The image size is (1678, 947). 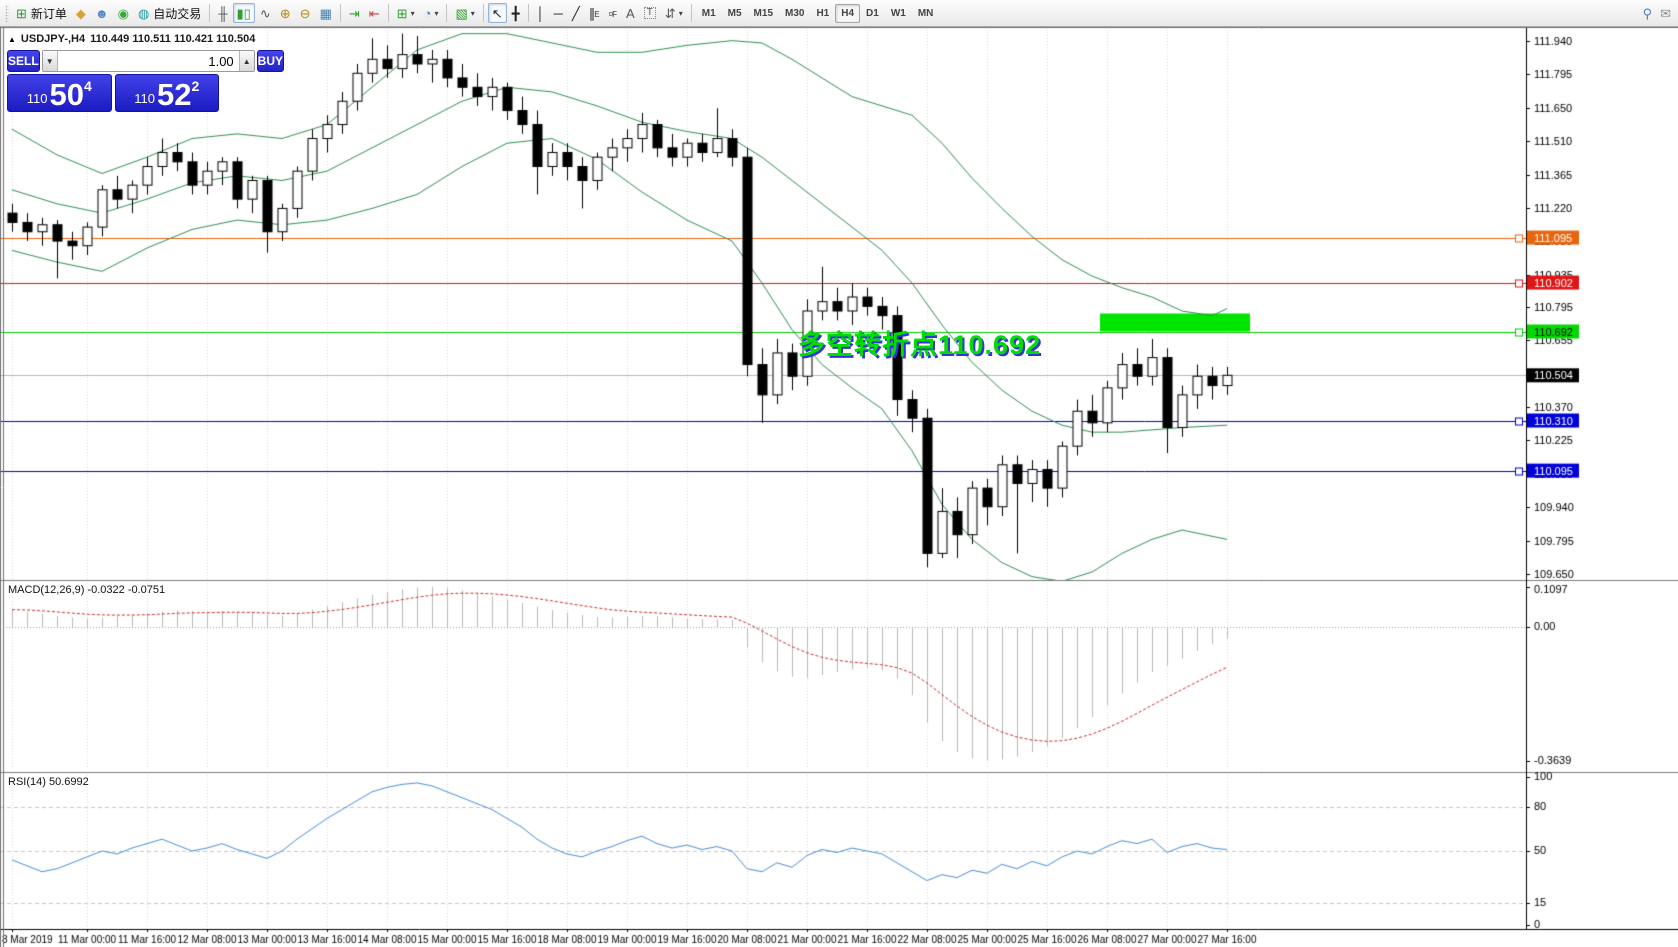 What do you see at coordinates (169, 13) in the screenshot?
I see `autotrading-button: ◍ 自动交易` at bounding box center [169, 13].